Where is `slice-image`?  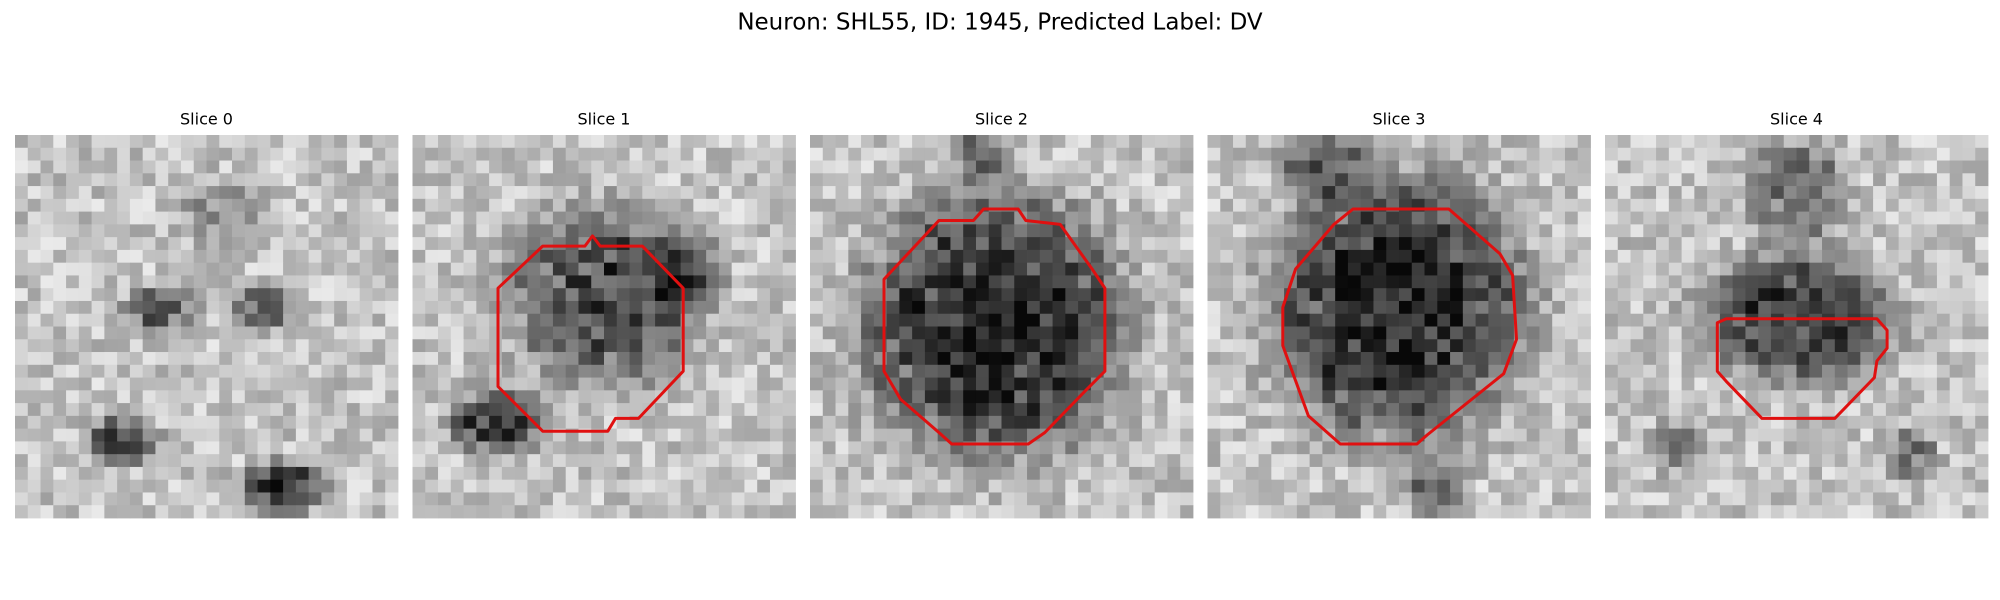 slice-image is located at coordinates (1399, 327).